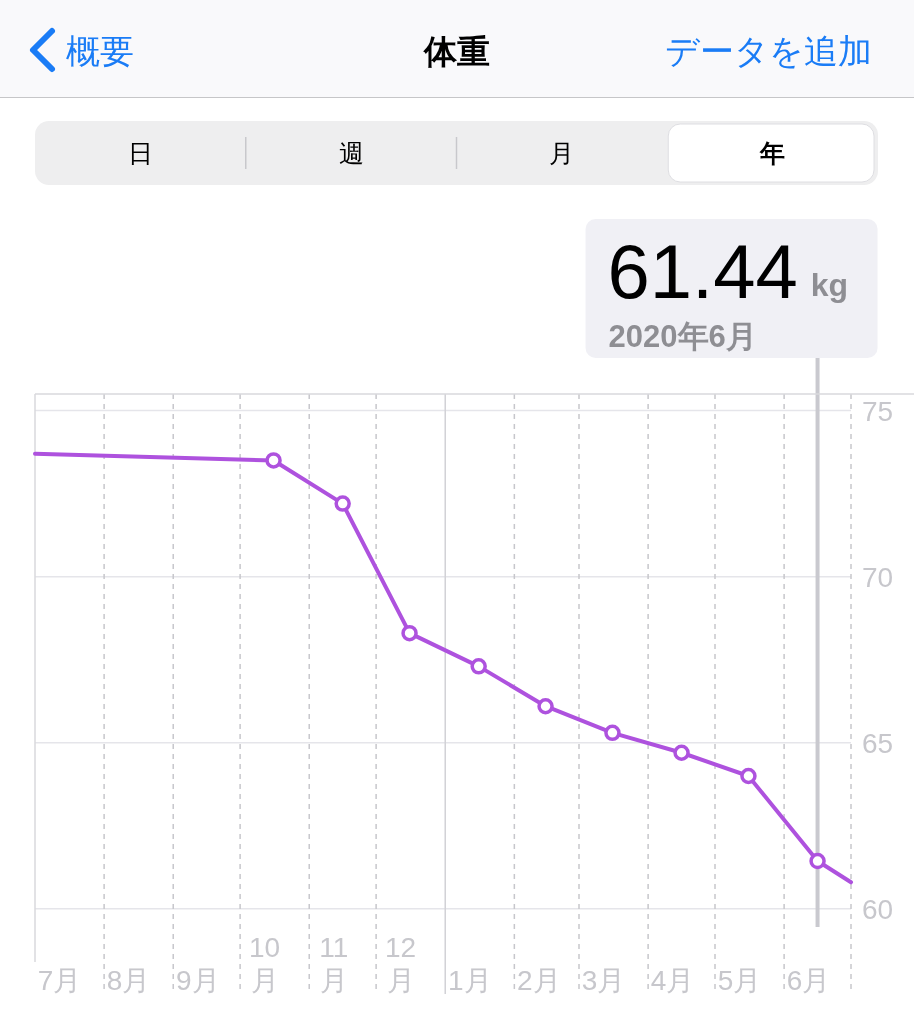 This screenshot has height=1024, width=914. What do you see at coordinates (197, 980) in the screenshot?
I see `x-tick-label: 9月` at bounding box center [197, 980].